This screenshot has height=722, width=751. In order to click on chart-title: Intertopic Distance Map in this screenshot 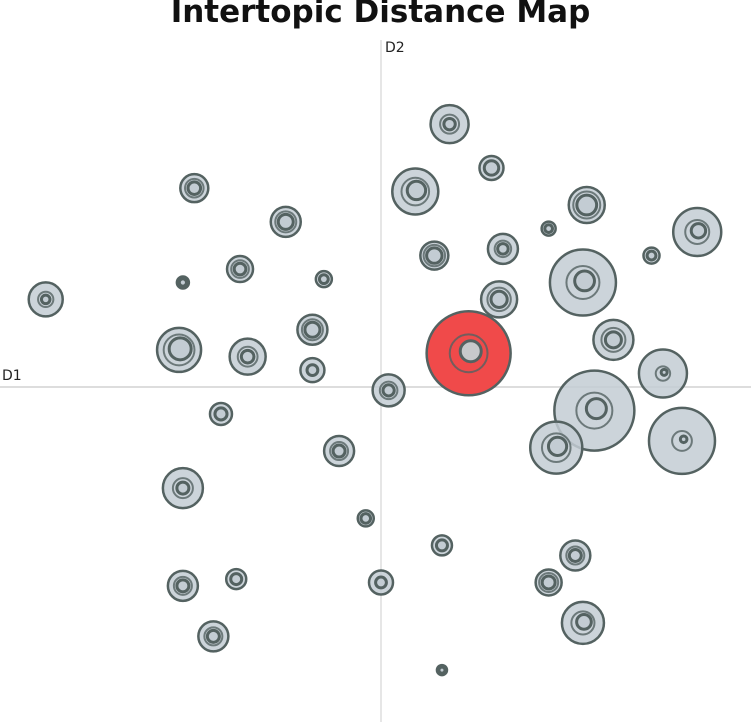, I will do `click(380, 15)`.